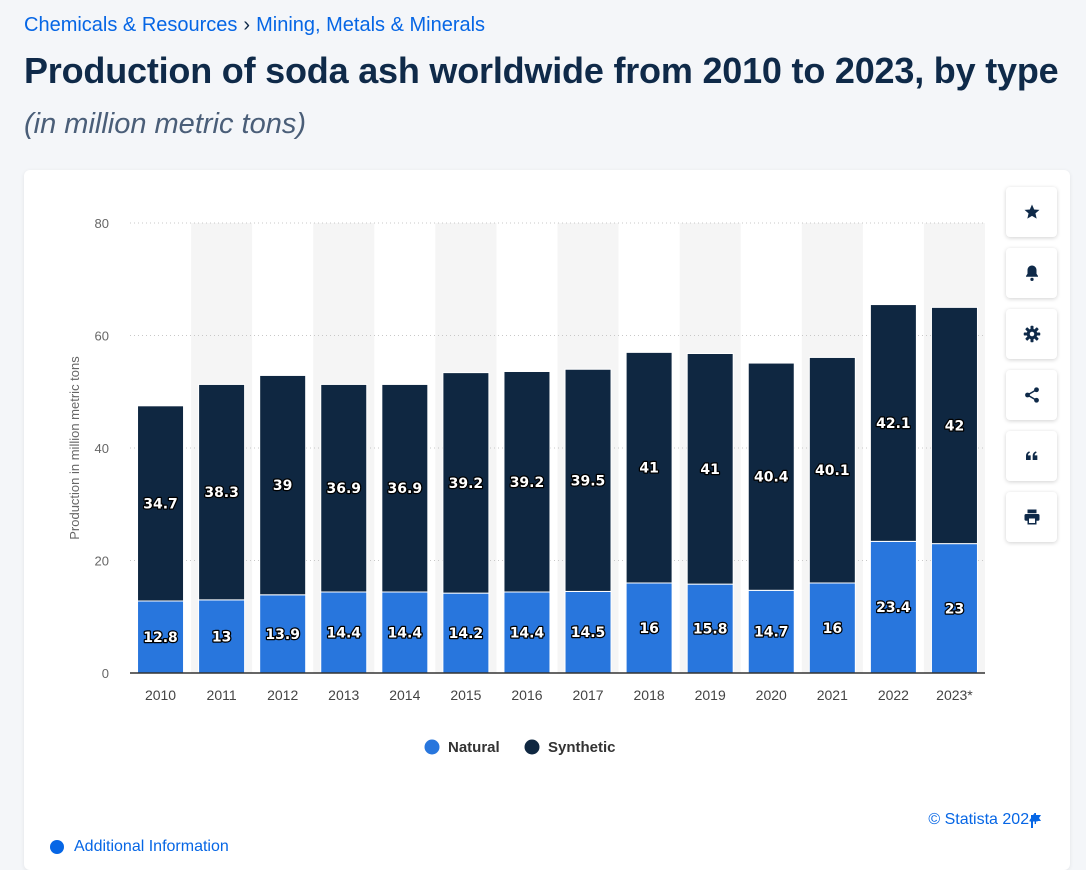  I want to click on data-label-natural: 13, so click(221, 637).